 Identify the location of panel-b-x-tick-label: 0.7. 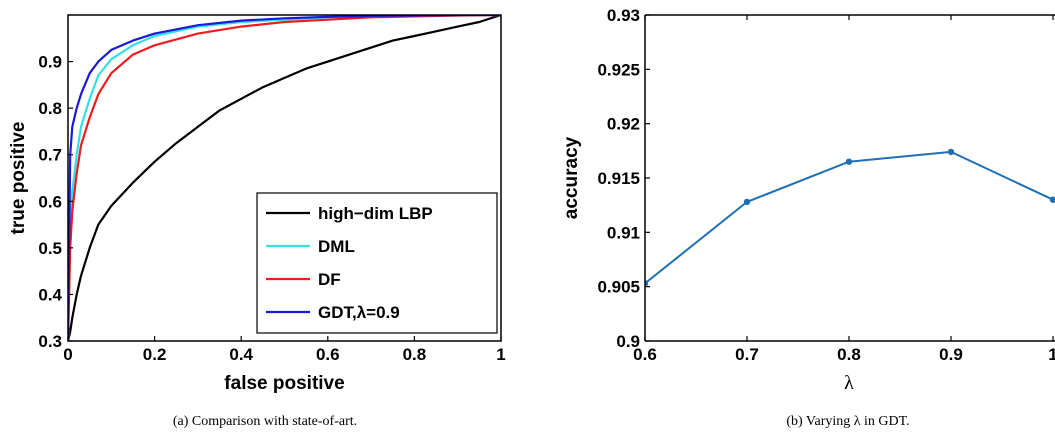
(747, 354).